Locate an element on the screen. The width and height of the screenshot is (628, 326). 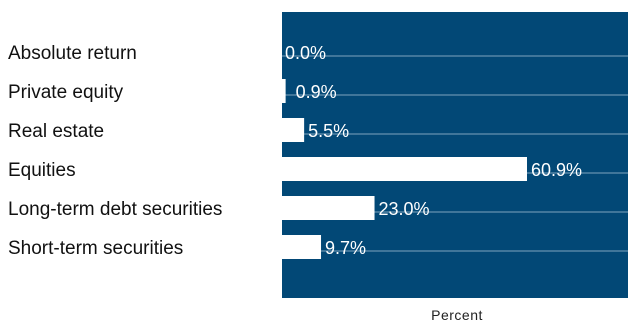
value-label: 0.0% is located at coordinates (305, 53).